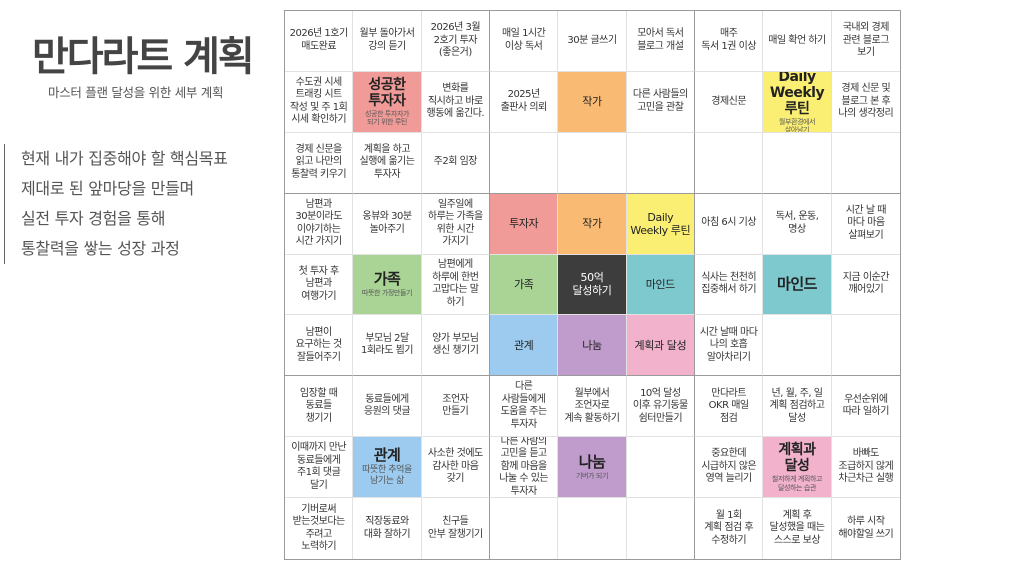 The image size is (1014, 570). I want to click on action-item-cell: 년, 월, 주, 일 계획 점검하고 달성, so click(797, 407).